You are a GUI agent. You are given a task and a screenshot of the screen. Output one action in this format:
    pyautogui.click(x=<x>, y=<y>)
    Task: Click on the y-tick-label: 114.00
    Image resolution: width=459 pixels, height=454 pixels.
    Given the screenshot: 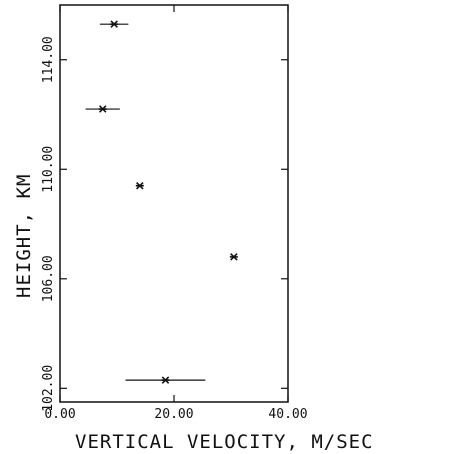 What is the action you would take?
    pyautogui.click(x=48, y=59)
    